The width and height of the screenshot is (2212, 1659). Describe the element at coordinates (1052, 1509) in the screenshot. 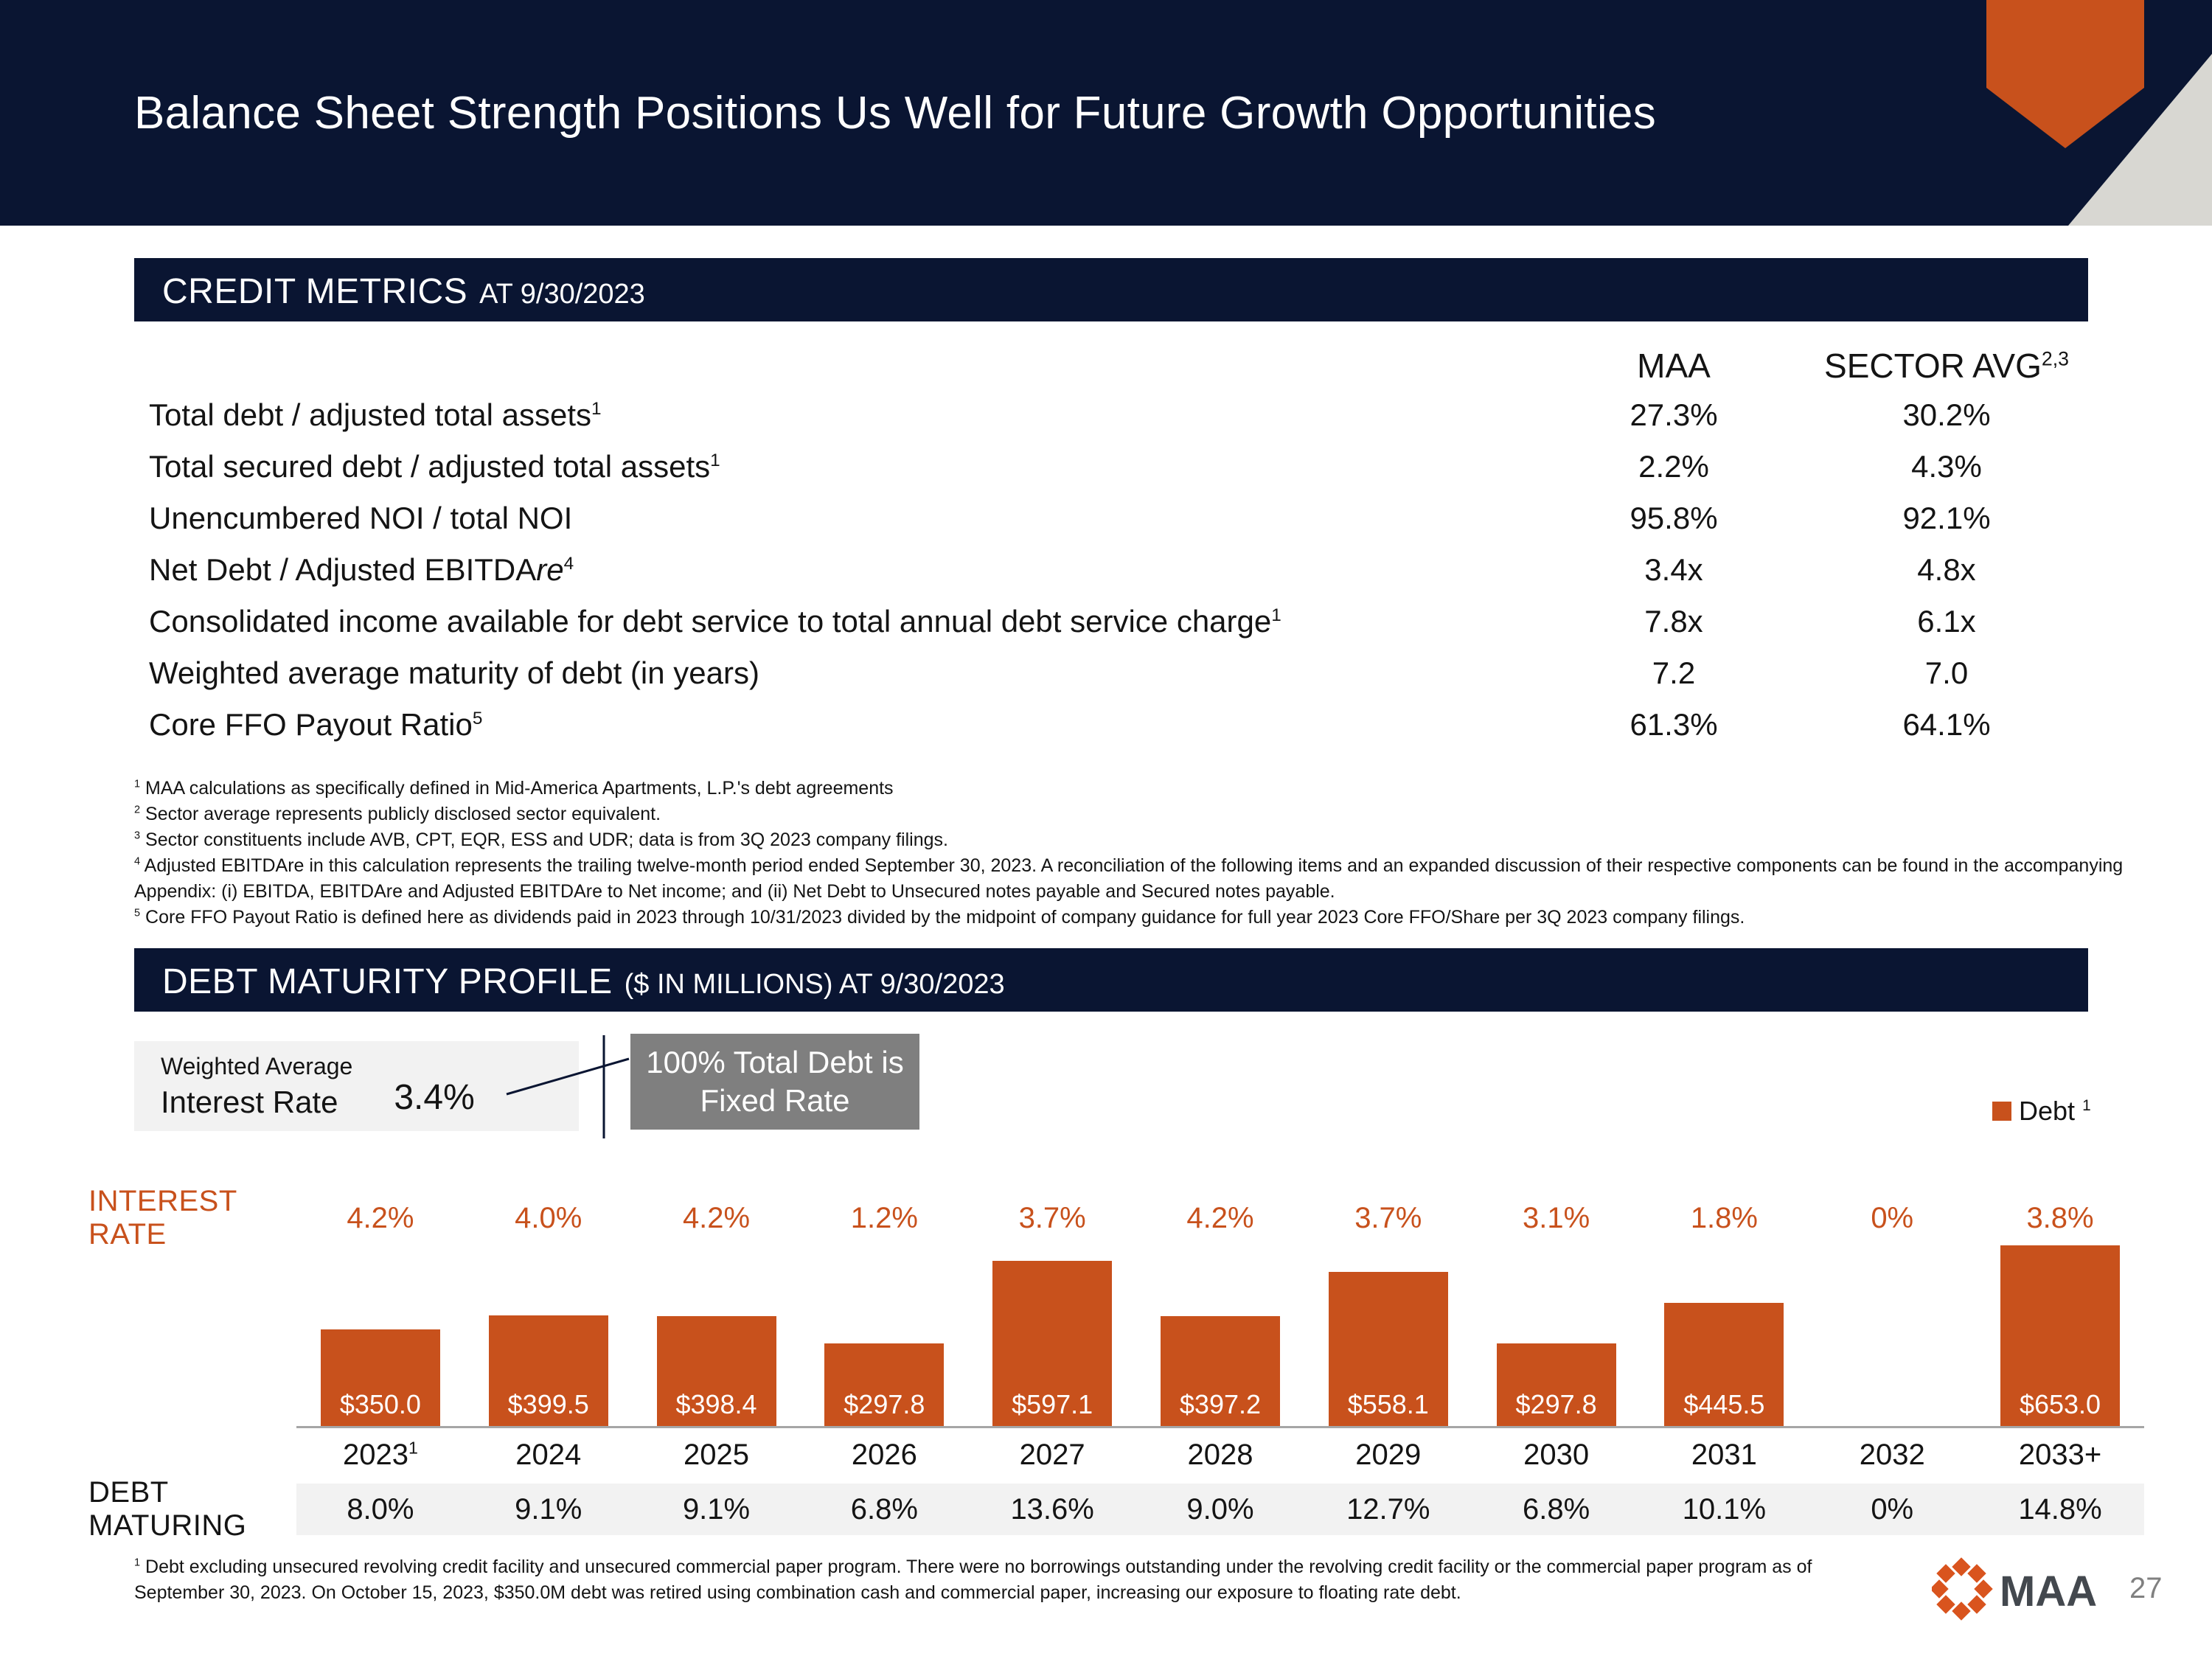

I see `debt-maturing-value: 13.6%` at that location.